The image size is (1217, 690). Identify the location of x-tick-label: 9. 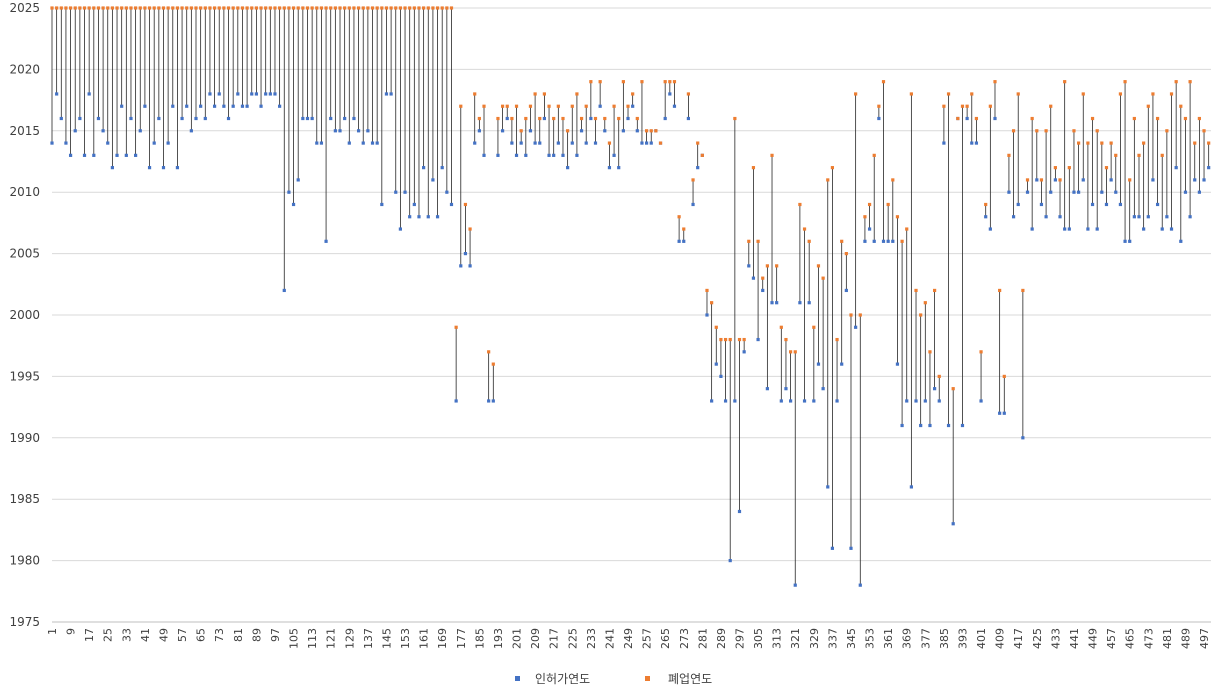
(71, 631).